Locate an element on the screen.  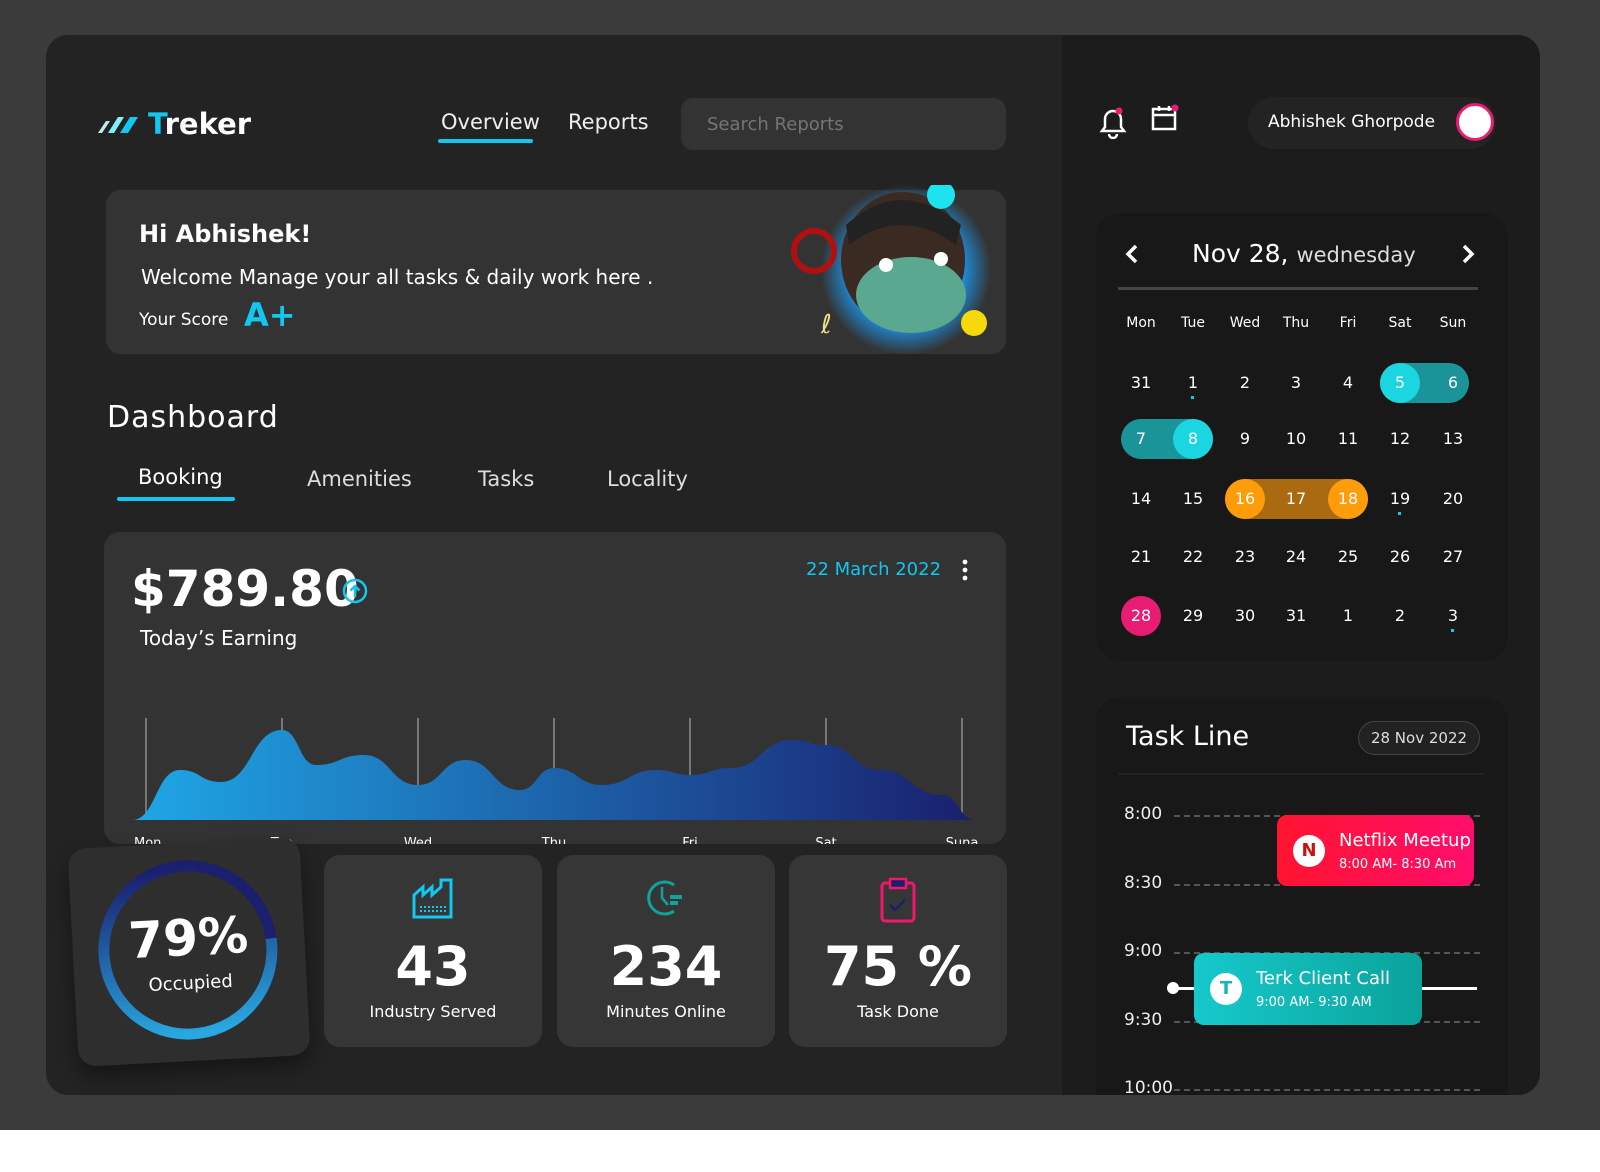
event-text: Terk Client Call 9:00 AM- 9:30 AM is located at coordinates (1323, 989).